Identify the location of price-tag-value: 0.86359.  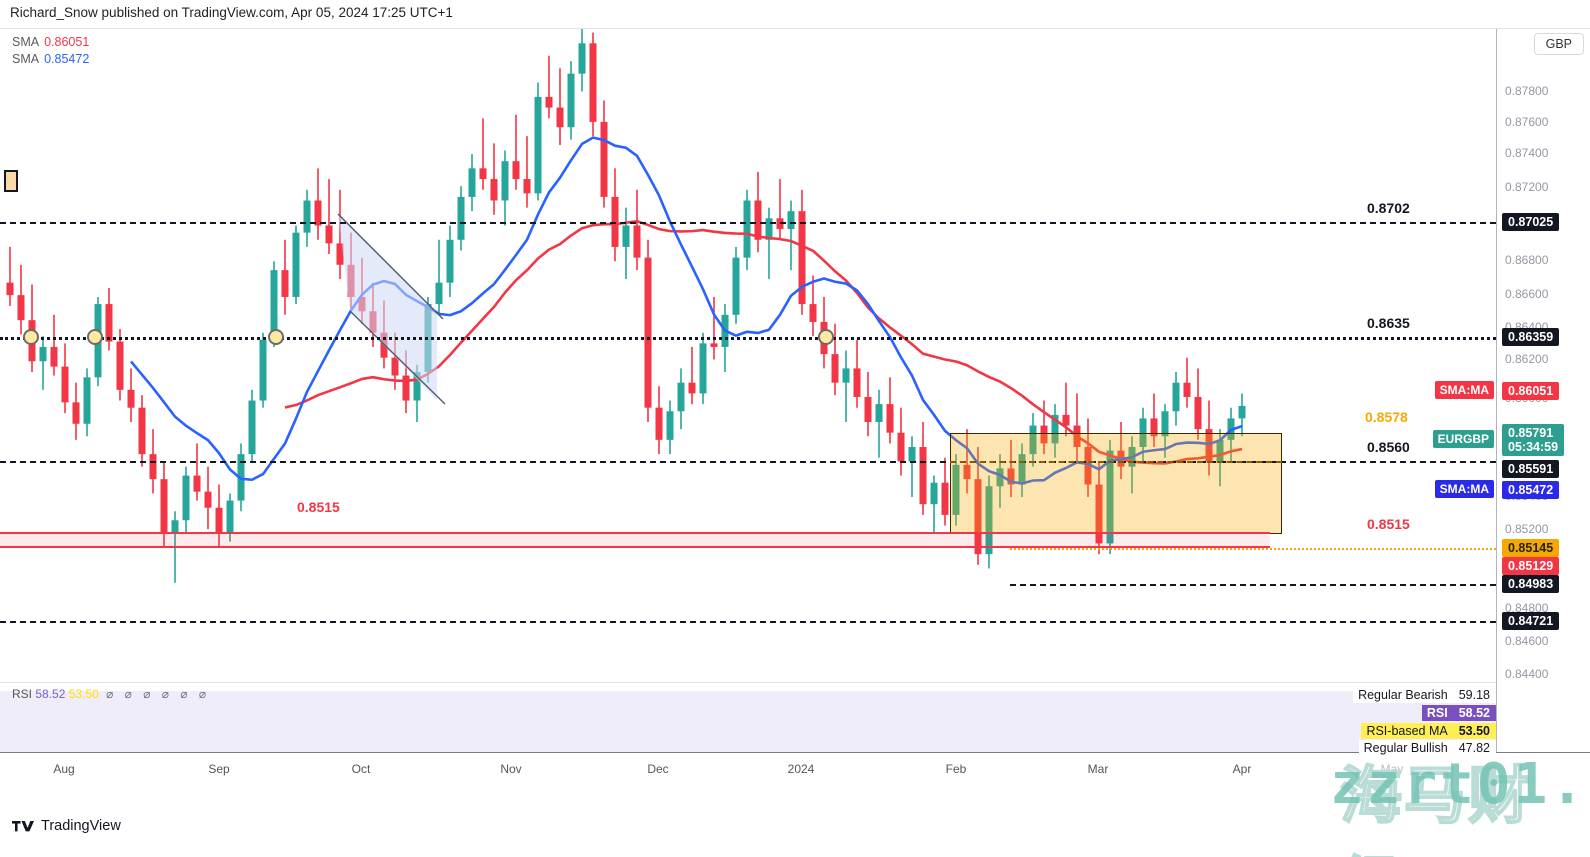
(1531, 337).